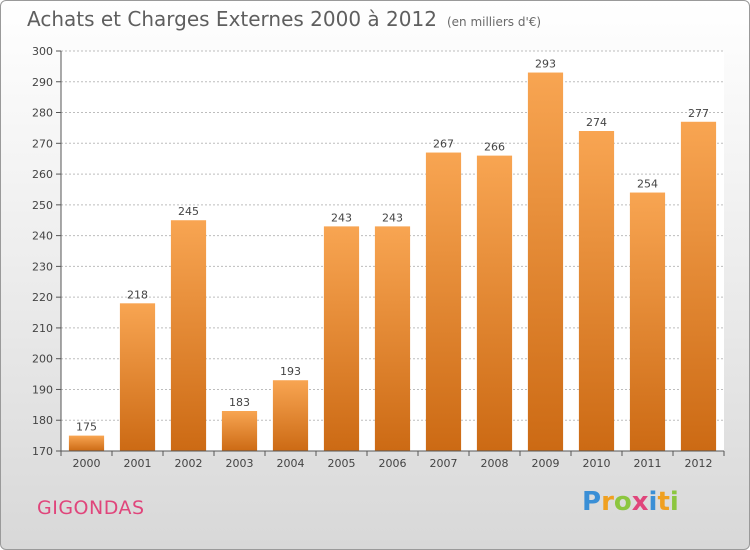 Image resolution: width=750 pixels, height=550 pixels. What do you see at coordinates (699, 463) in the screenshot?
I see `x-tick-label: 2012` at bounding box center [699, 463].